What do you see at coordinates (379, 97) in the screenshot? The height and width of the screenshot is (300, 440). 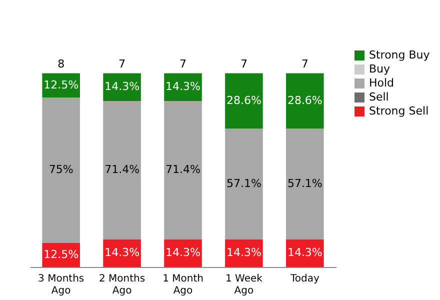 I see `legend-label: Sell` at bounding box center [379, 97].